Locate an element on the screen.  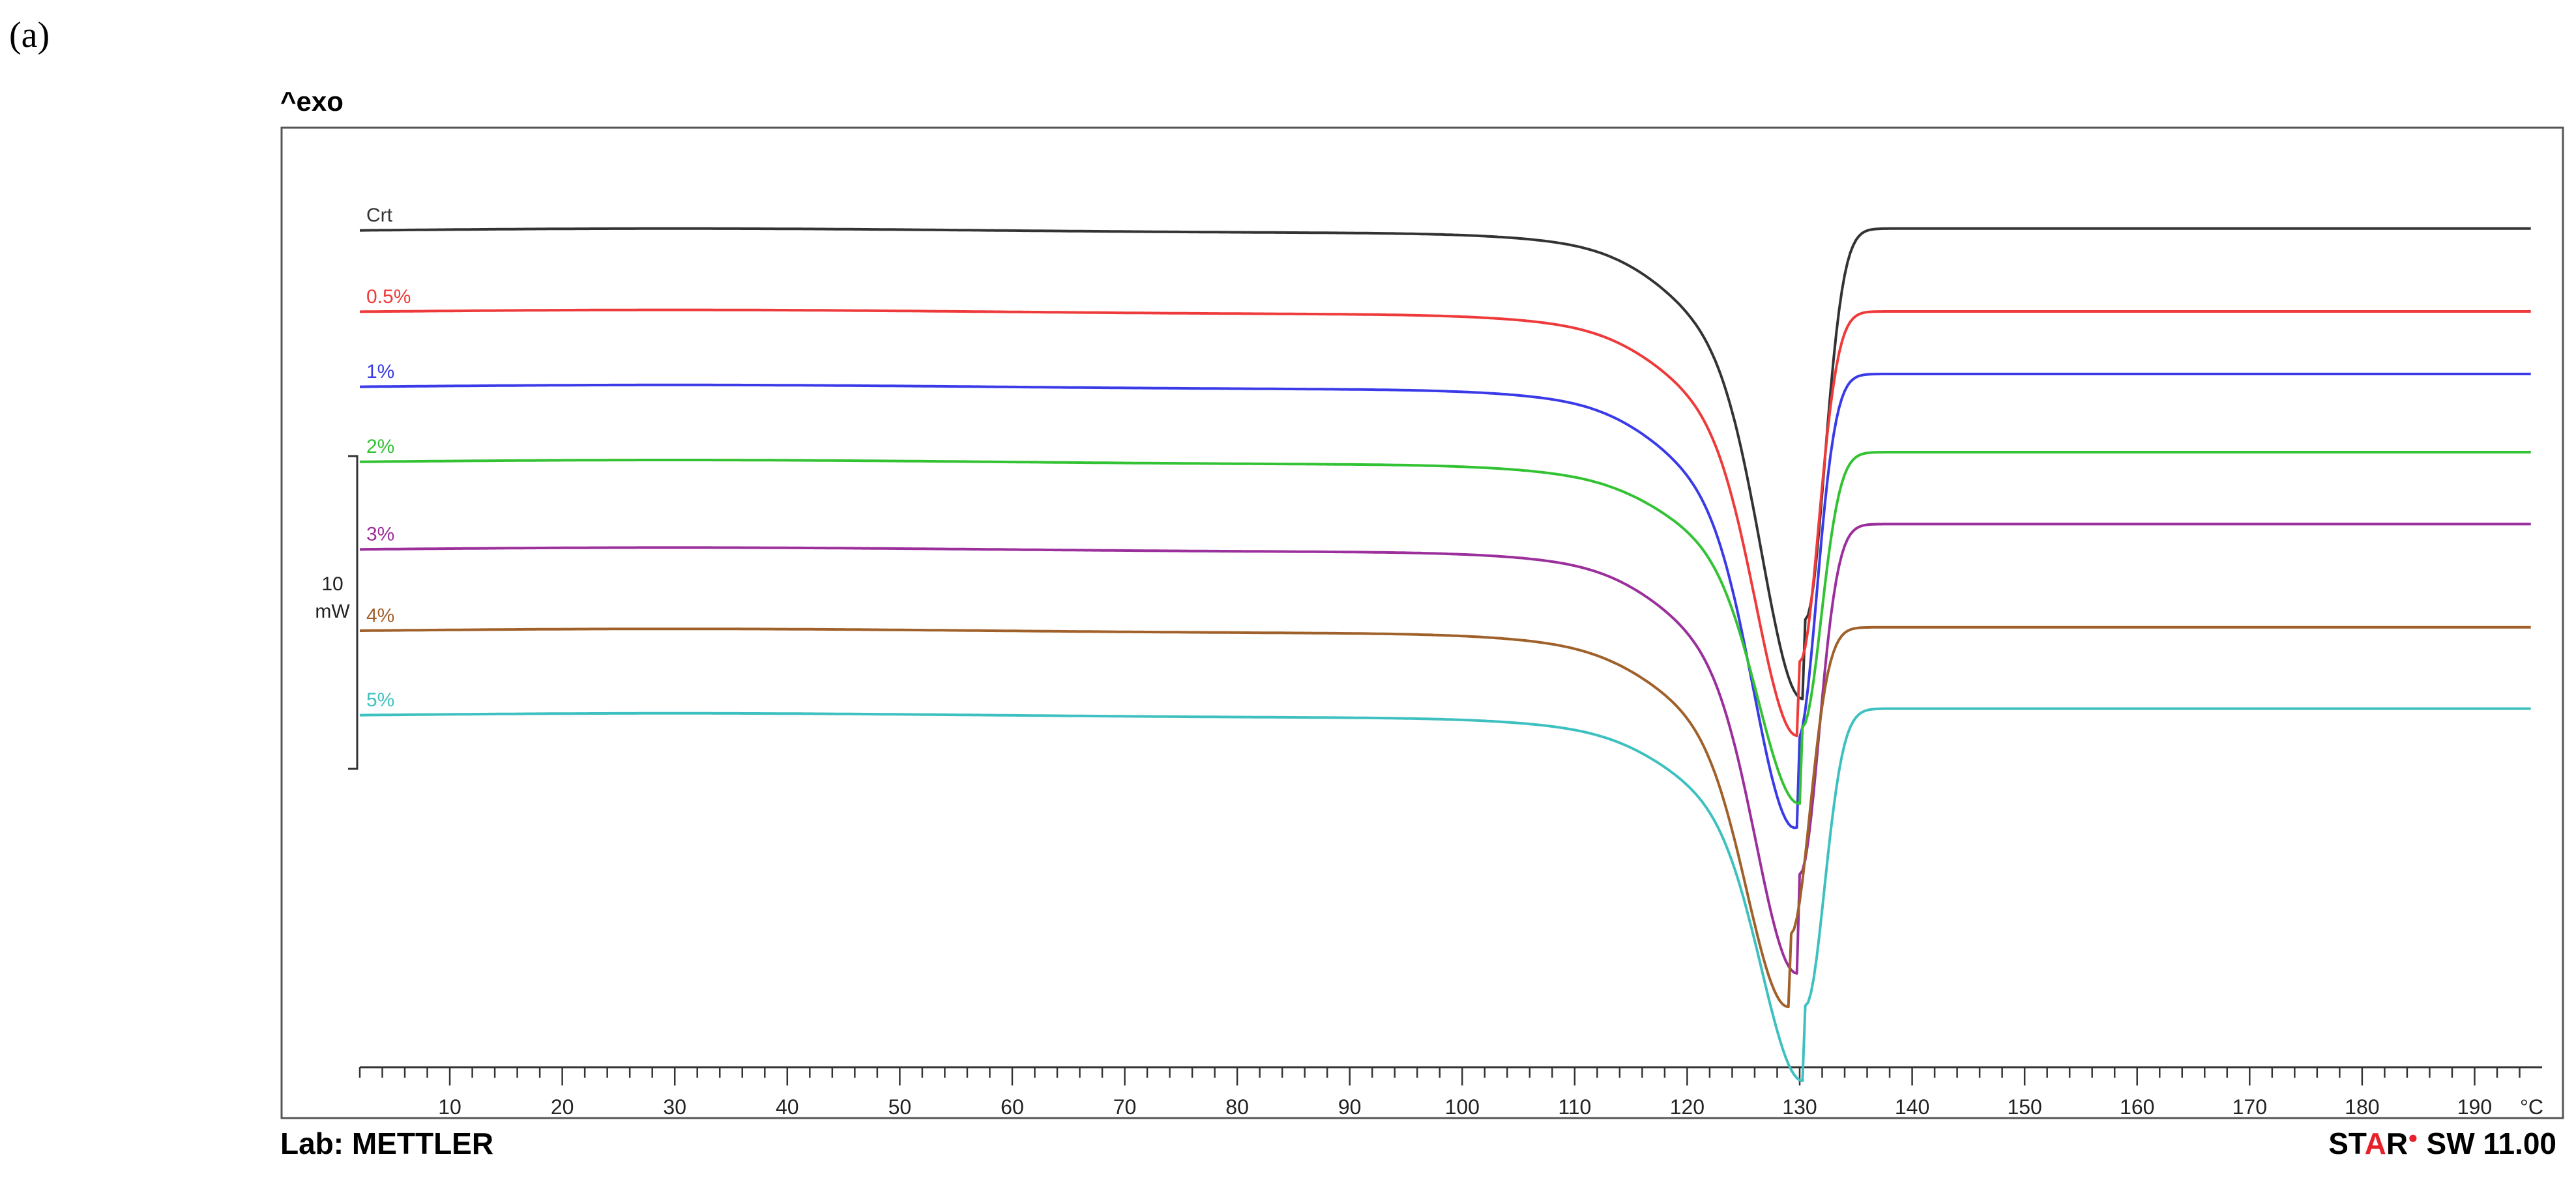
x-tick-label: 190 is located at coordinates (2474, 1107).